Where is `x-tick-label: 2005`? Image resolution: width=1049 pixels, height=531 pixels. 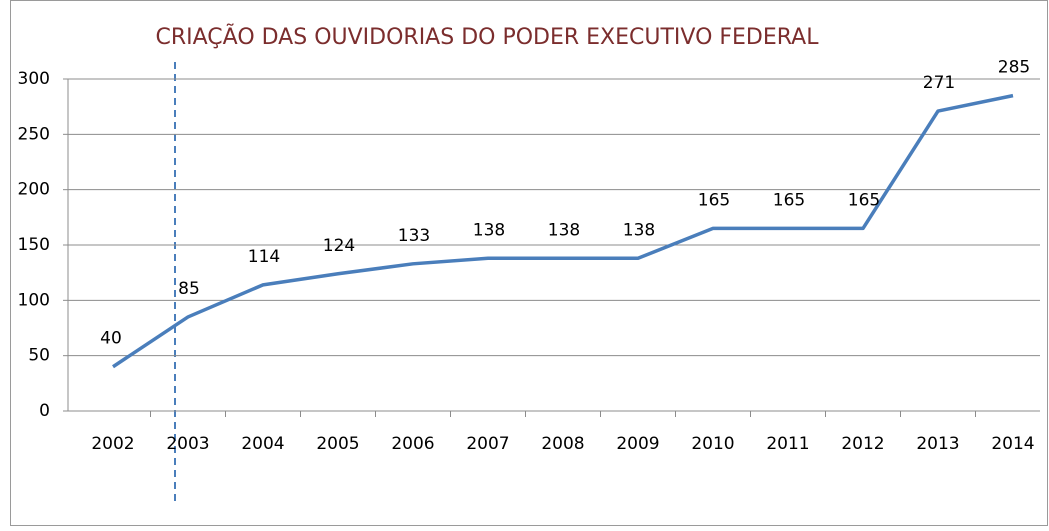
x-tick-label: 2005 is located at coordinates (337, 444).